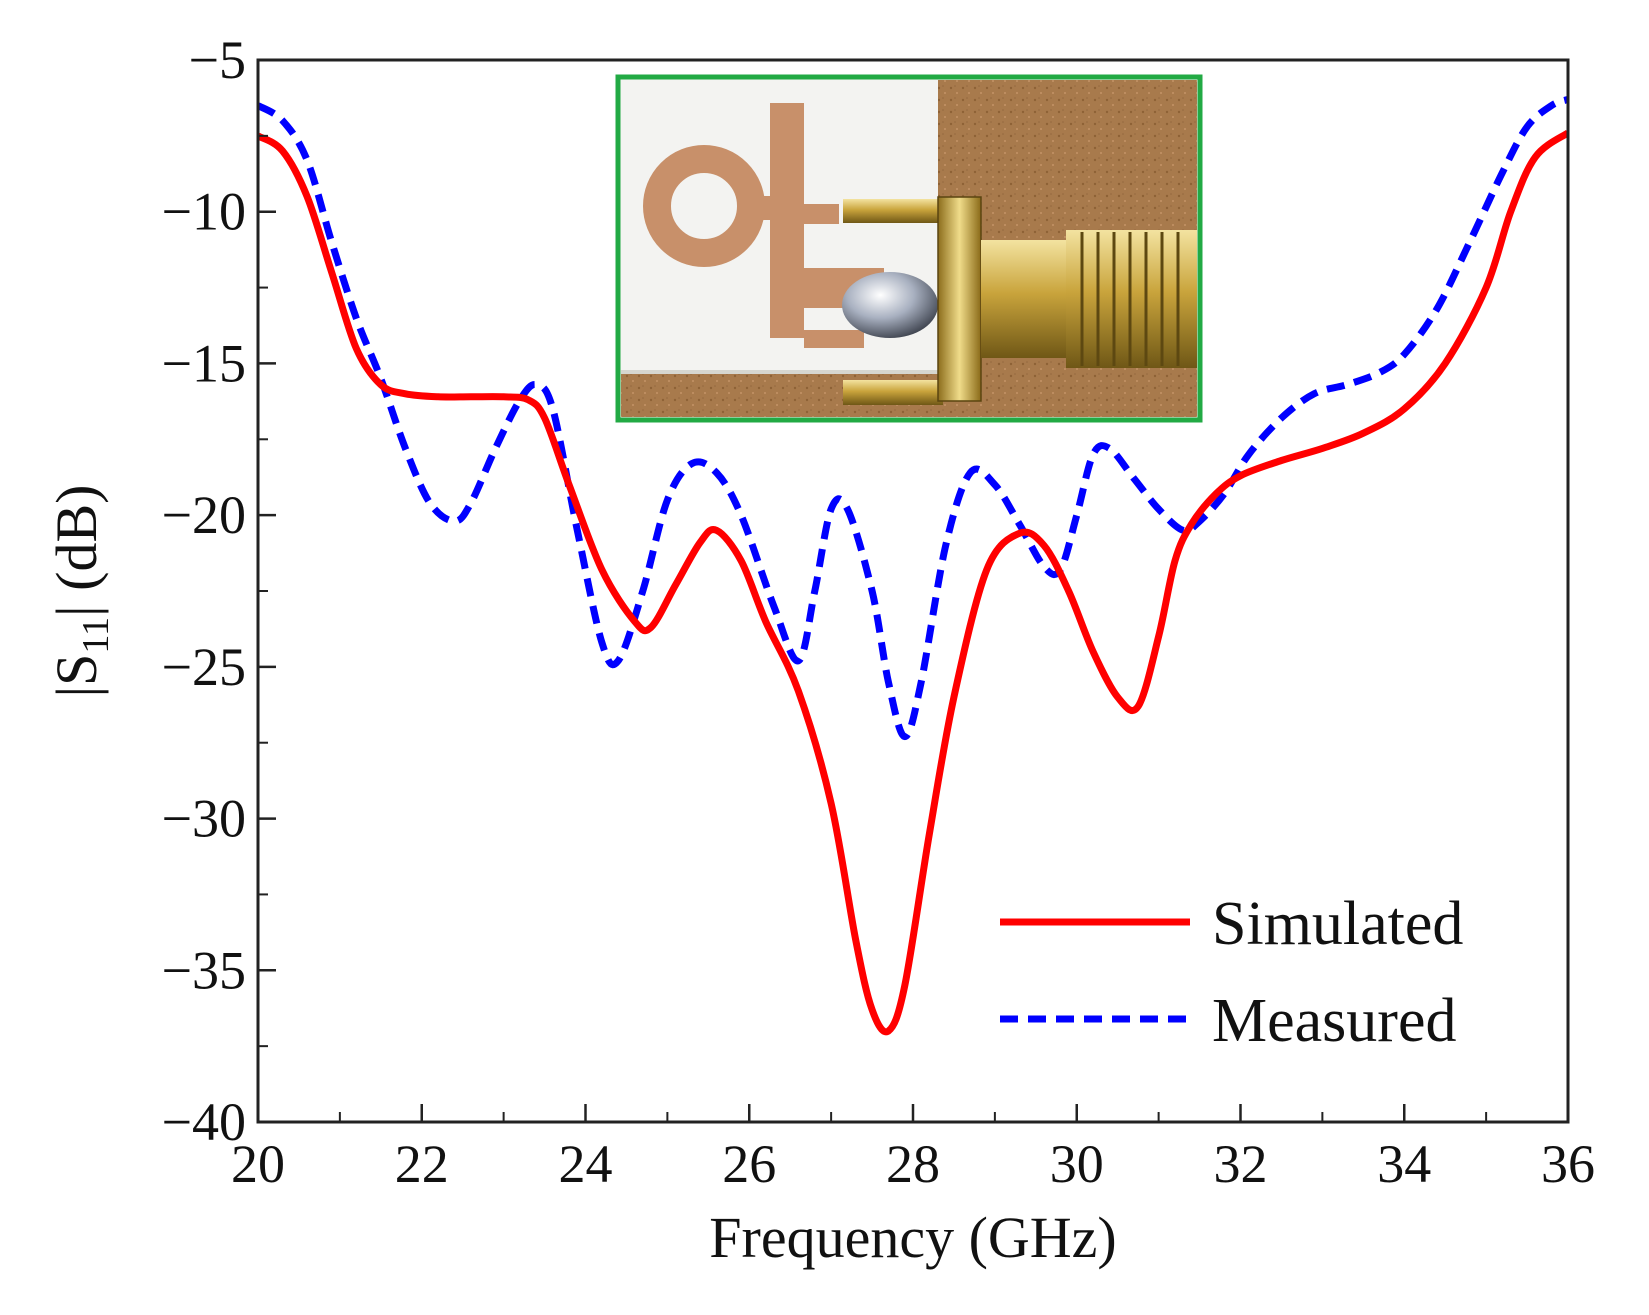 The height and width of the screenshot is (1315, 1649). What do you see at coordinates (913, 1164) in the screenshot?
I see `x-tick-label: 28` at bounding box center [913, 1164].